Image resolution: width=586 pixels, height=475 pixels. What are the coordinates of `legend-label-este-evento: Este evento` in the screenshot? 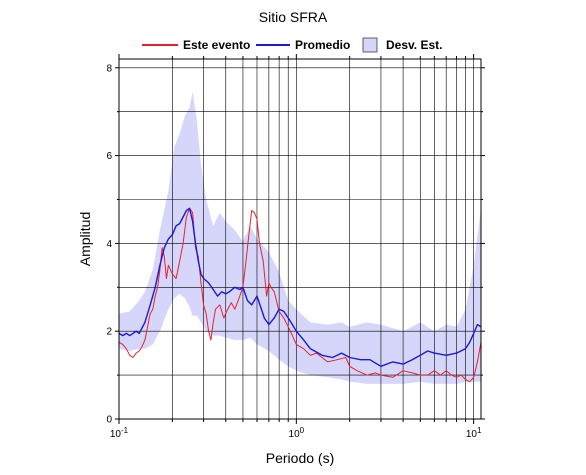 It's located at (216, 45).